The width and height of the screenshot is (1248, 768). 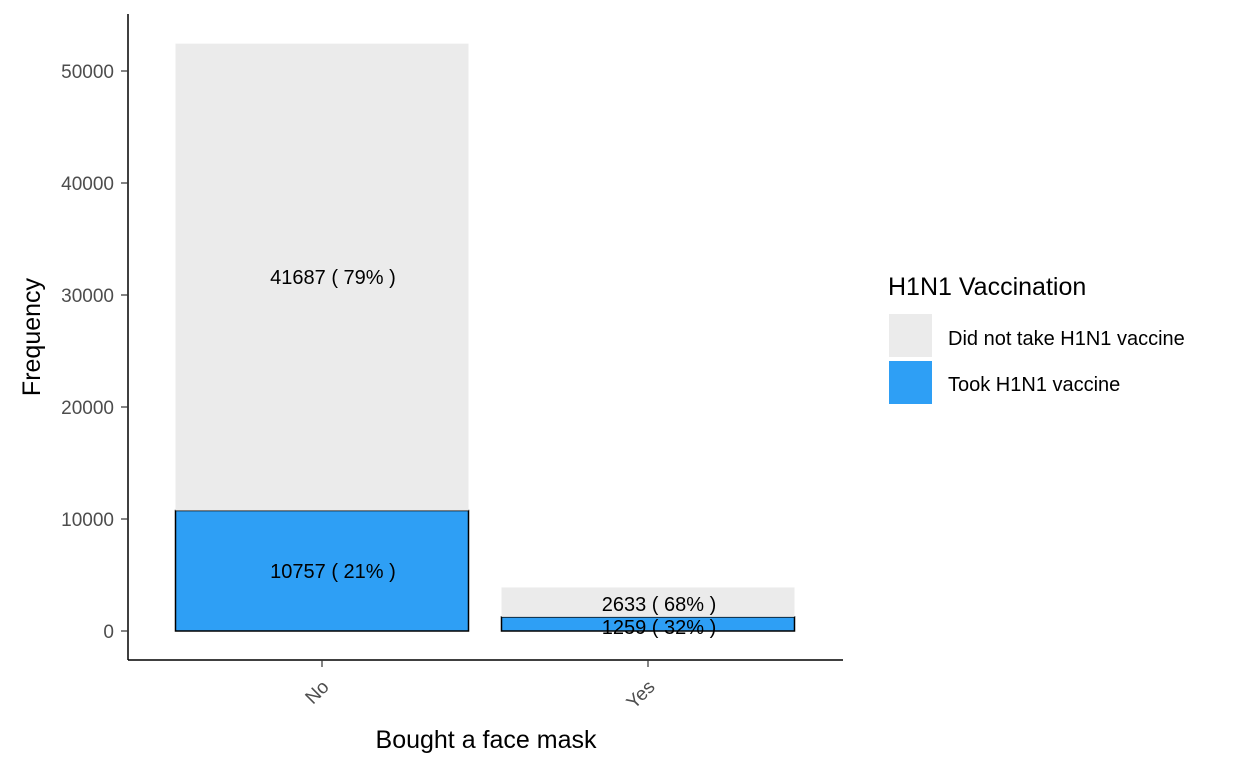 What do you see at coordinates (87, 184) in the screenshot?
I see `y-tick-label: 40000` at bounding box center [87, 184].